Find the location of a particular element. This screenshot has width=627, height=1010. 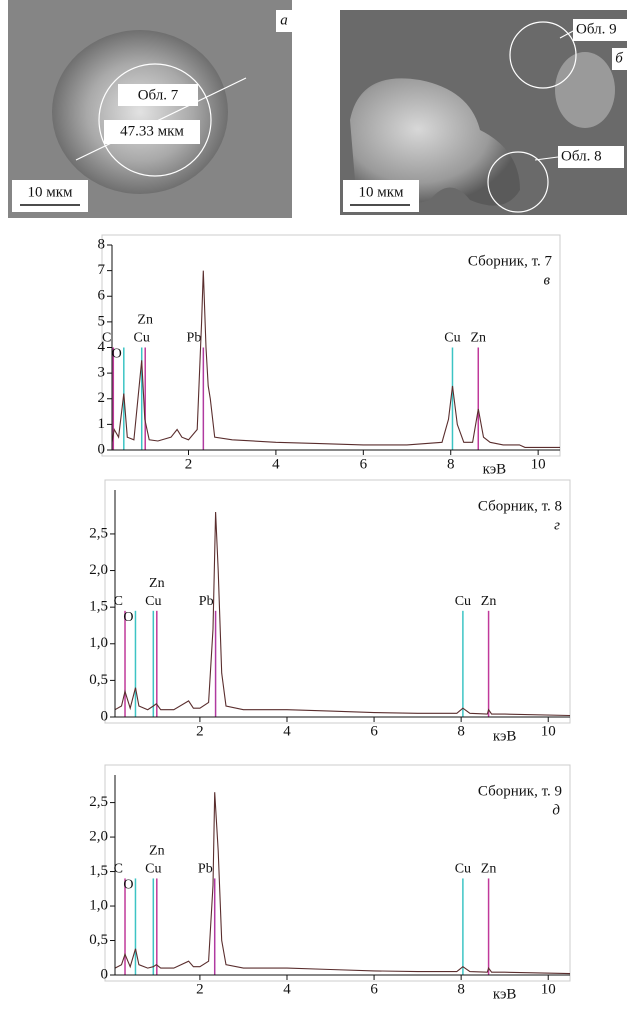

y-tick-label: 8 is located at coordinates (102, 244).